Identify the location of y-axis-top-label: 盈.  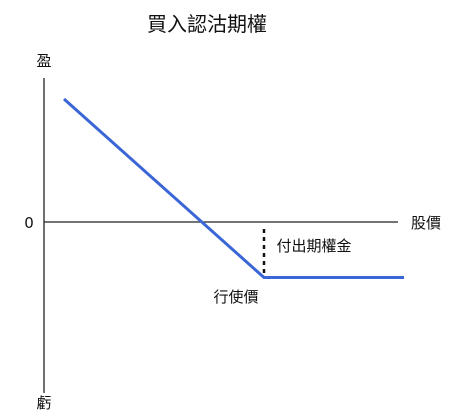
(43, 61).